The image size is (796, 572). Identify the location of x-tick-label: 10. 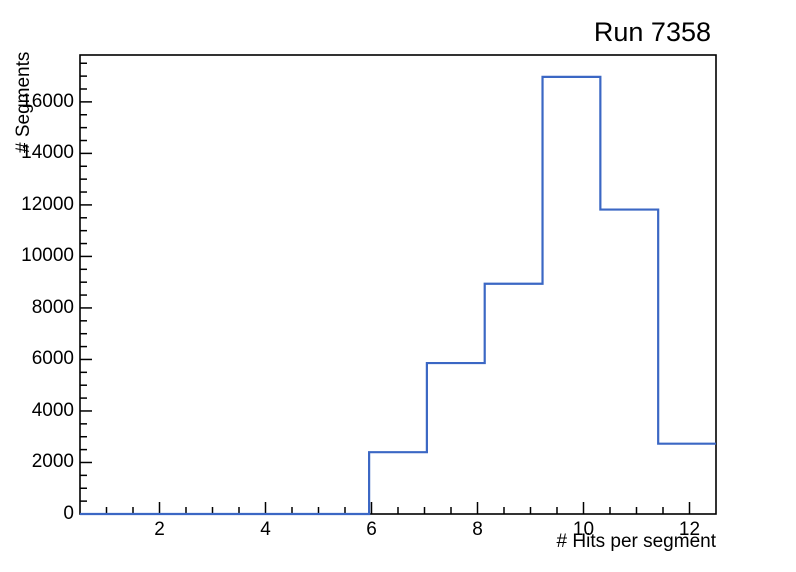
(583, 529).